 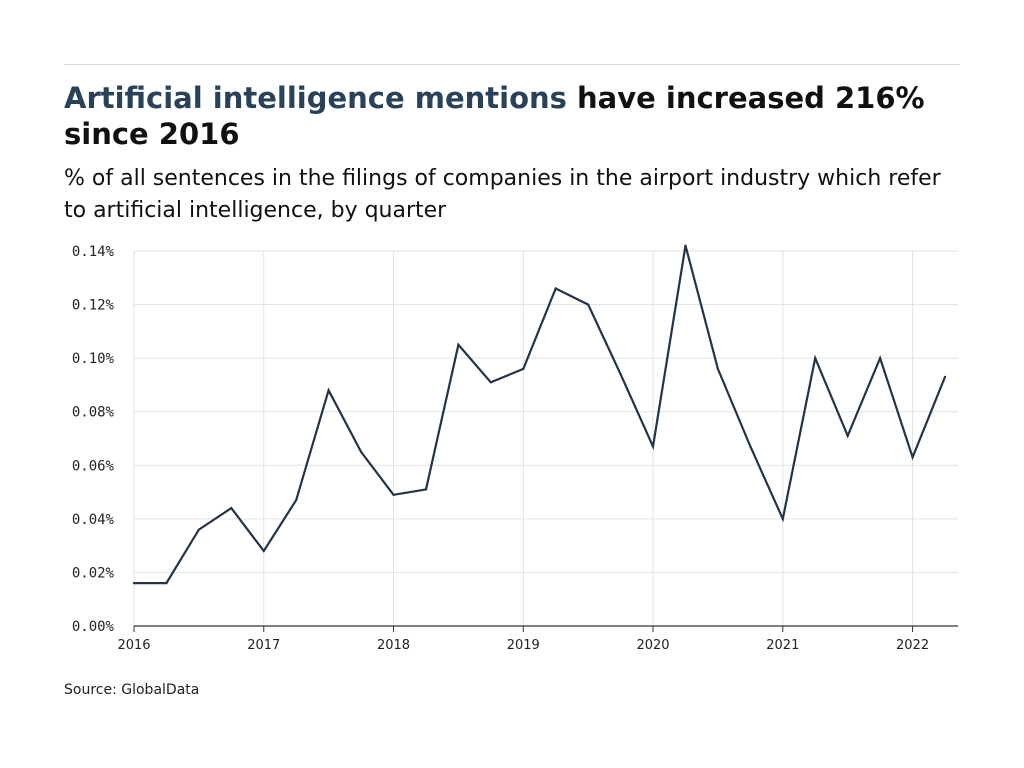 What do you see at coordinates (494, 116) in the screenshot?
I see `chart-title-rest: have increased 216% since 2016` at bounding box center [494, 116].